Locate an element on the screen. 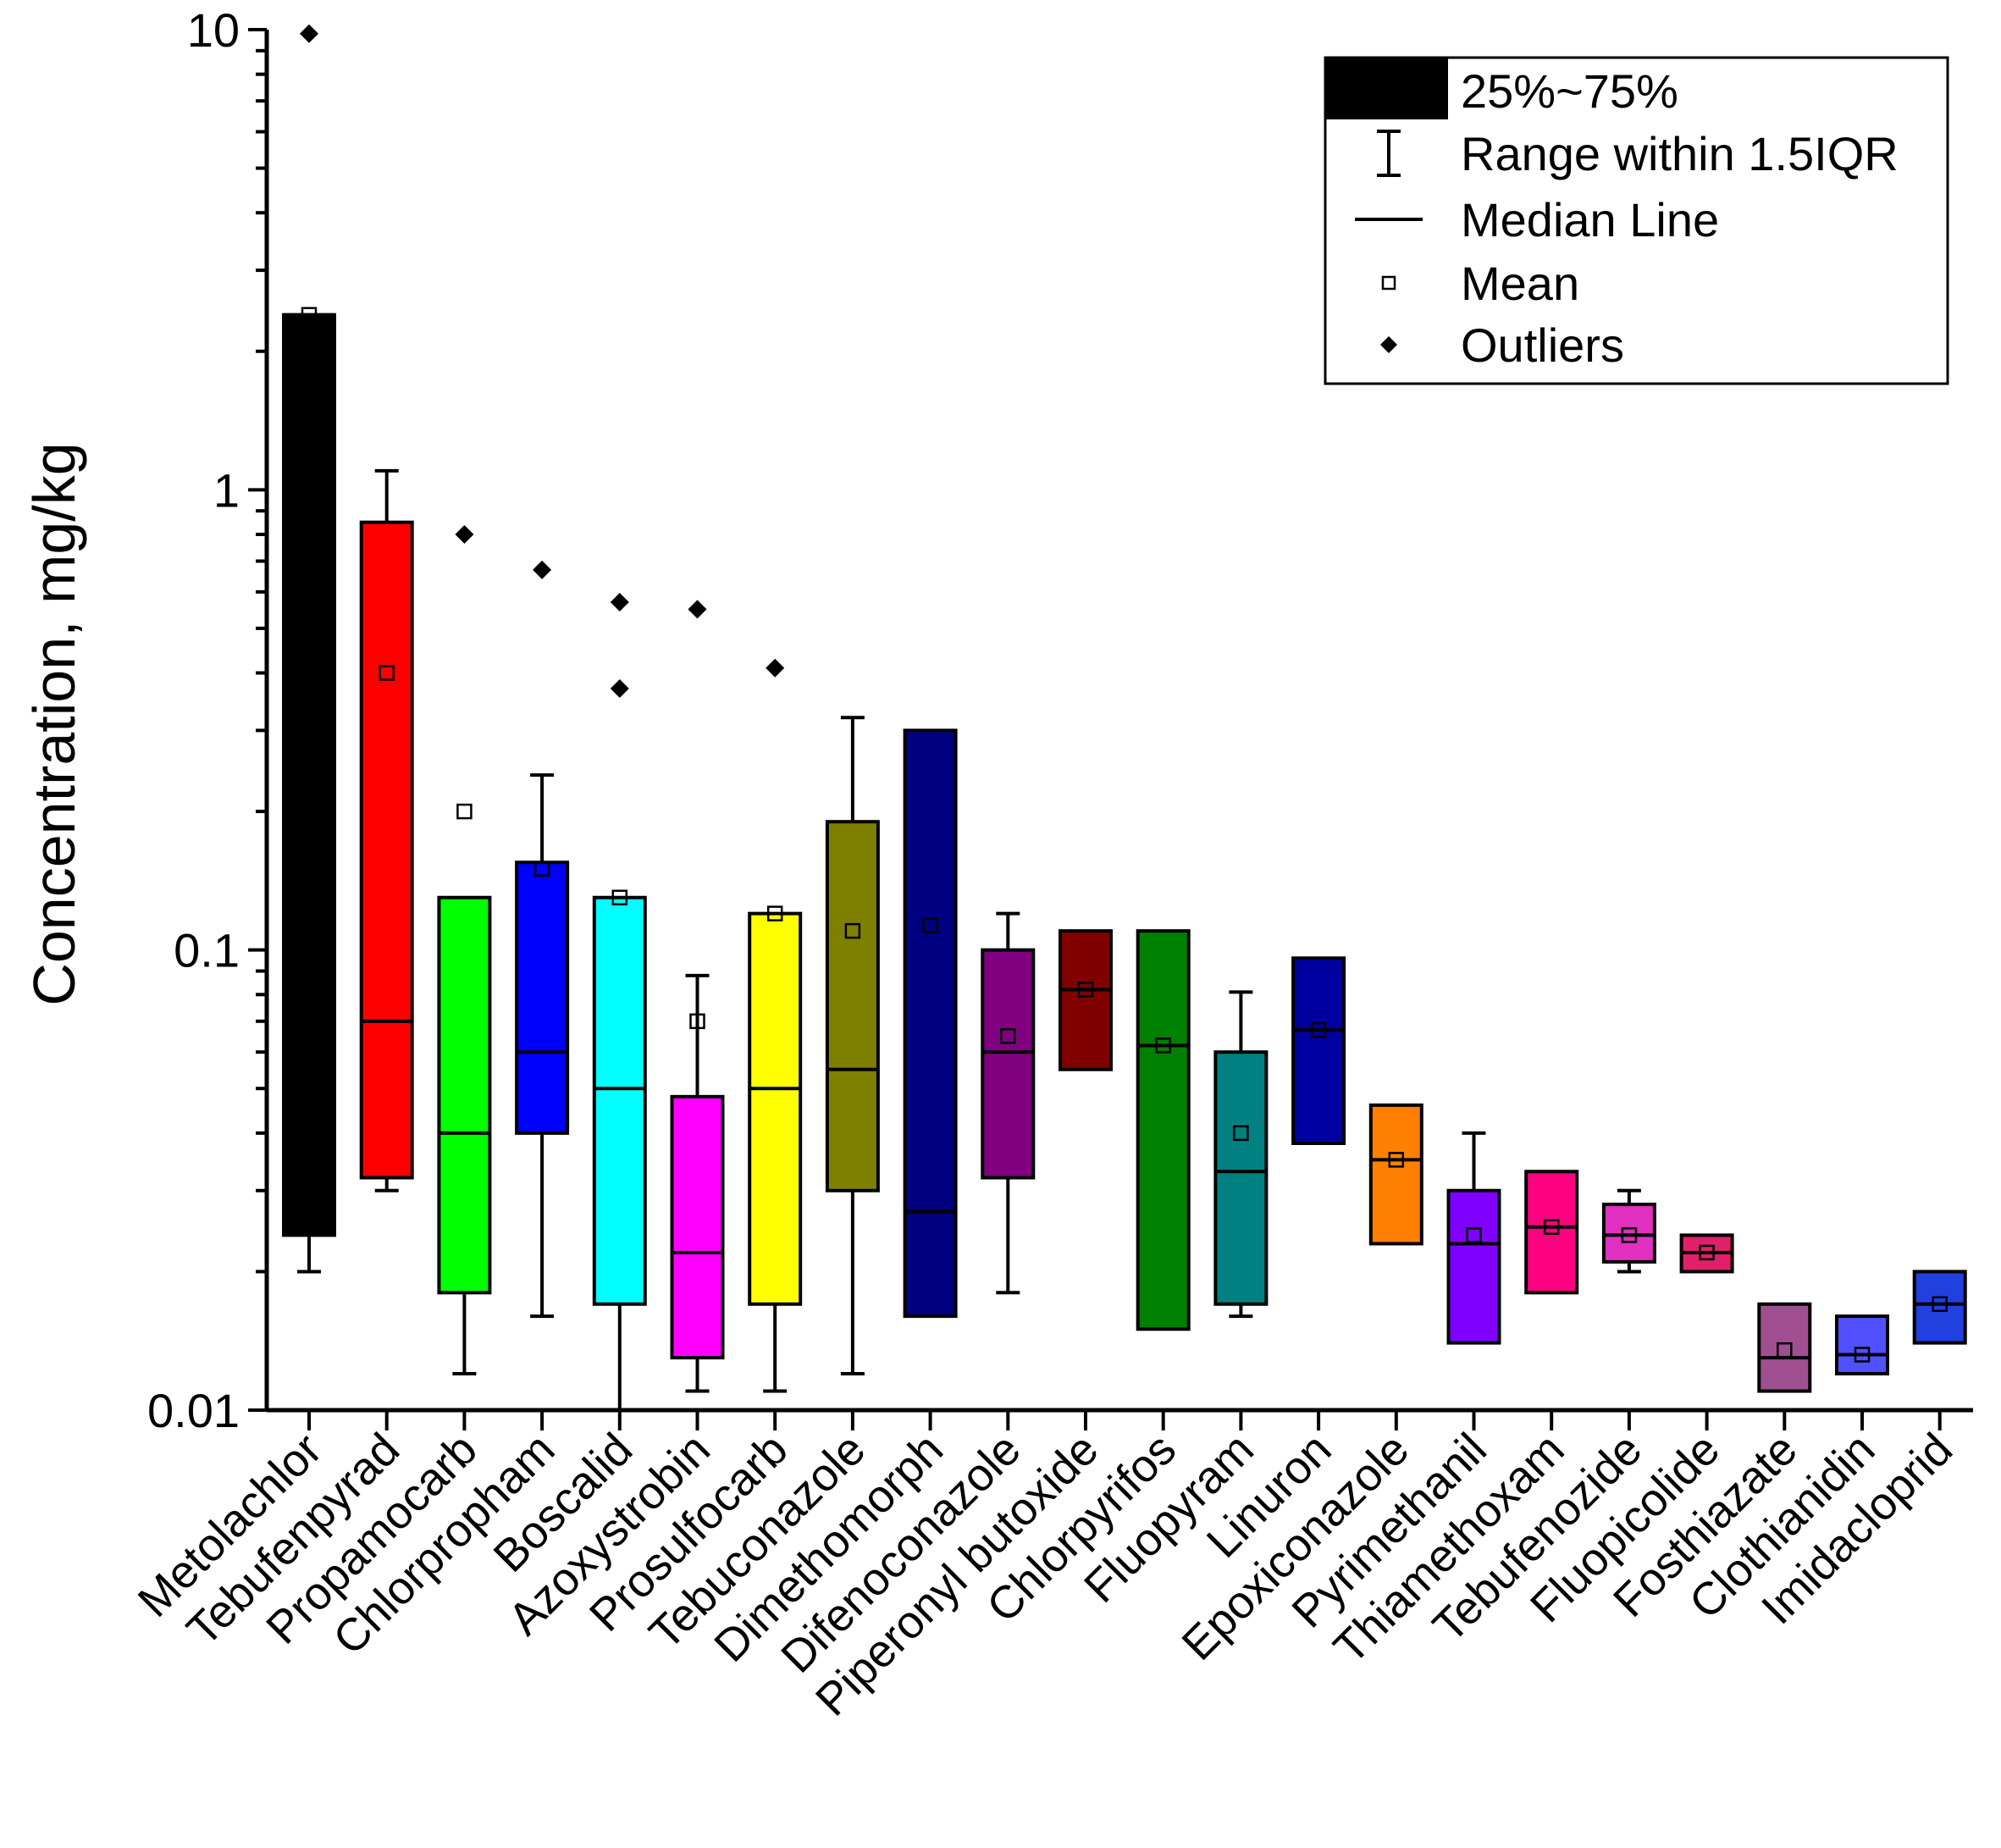  legend-label: 25%~75% is located at coordinates (1570, 91).